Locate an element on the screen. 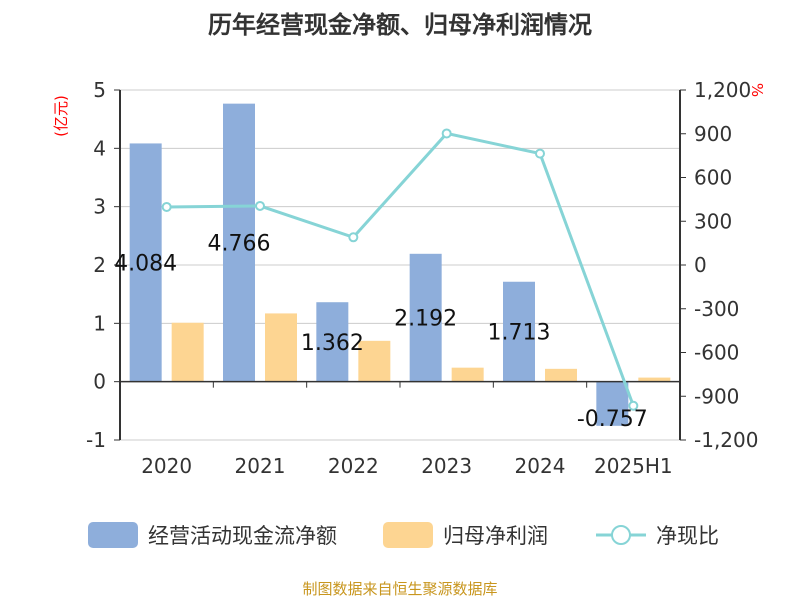 The height and width of the screenshot is (600, 800). right-axis-unit: % is located at coordinates (757, 90).